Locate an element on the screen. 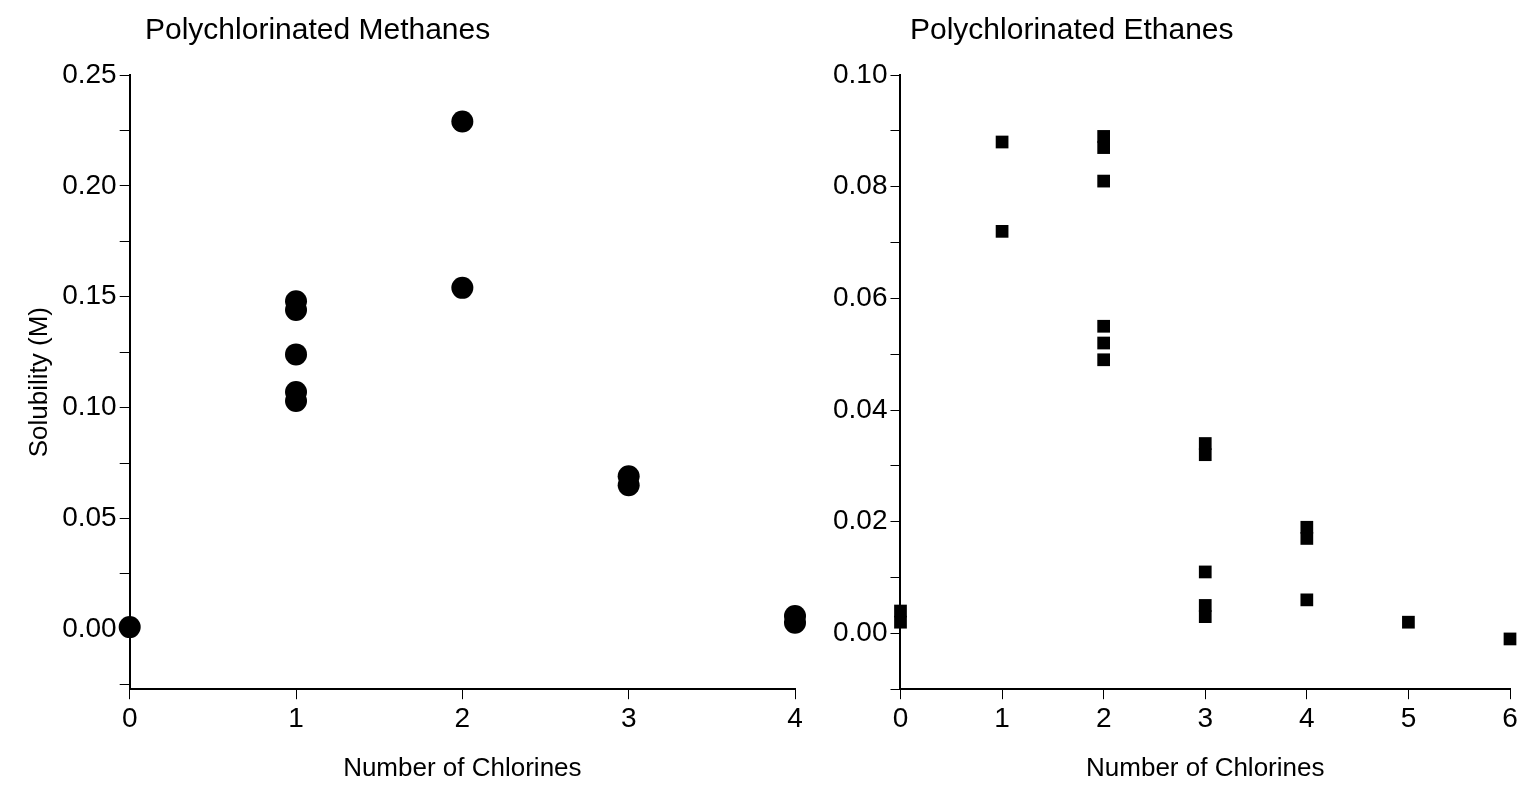 The height and width of the screenshot is (798, 1535). y-tick-label: 0.25 is located at coordinates (89, 73).